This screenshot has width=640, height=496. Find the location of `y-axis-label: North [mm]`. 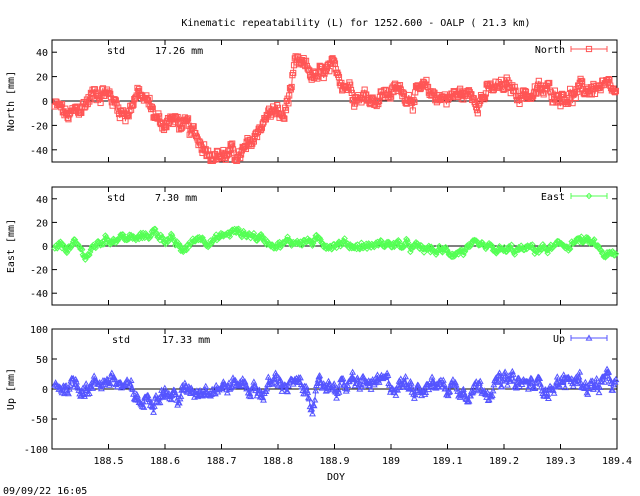

y-axis-label: North [mm] is located at coordinates (11, 101).